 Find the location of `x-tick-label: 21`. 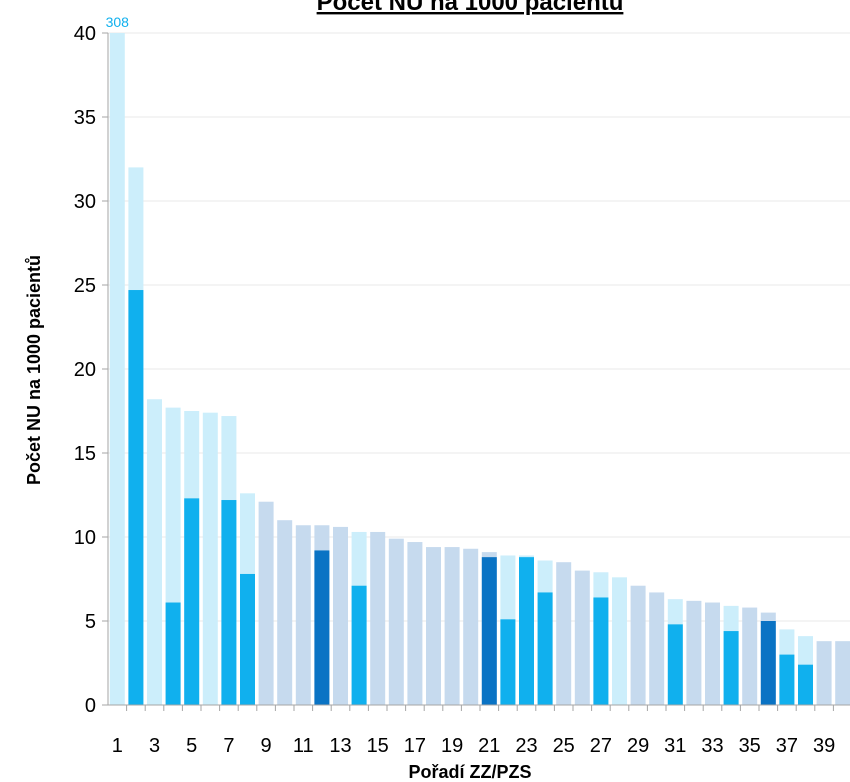

x-tick-label: 21 is located at coordinates (489, 746).